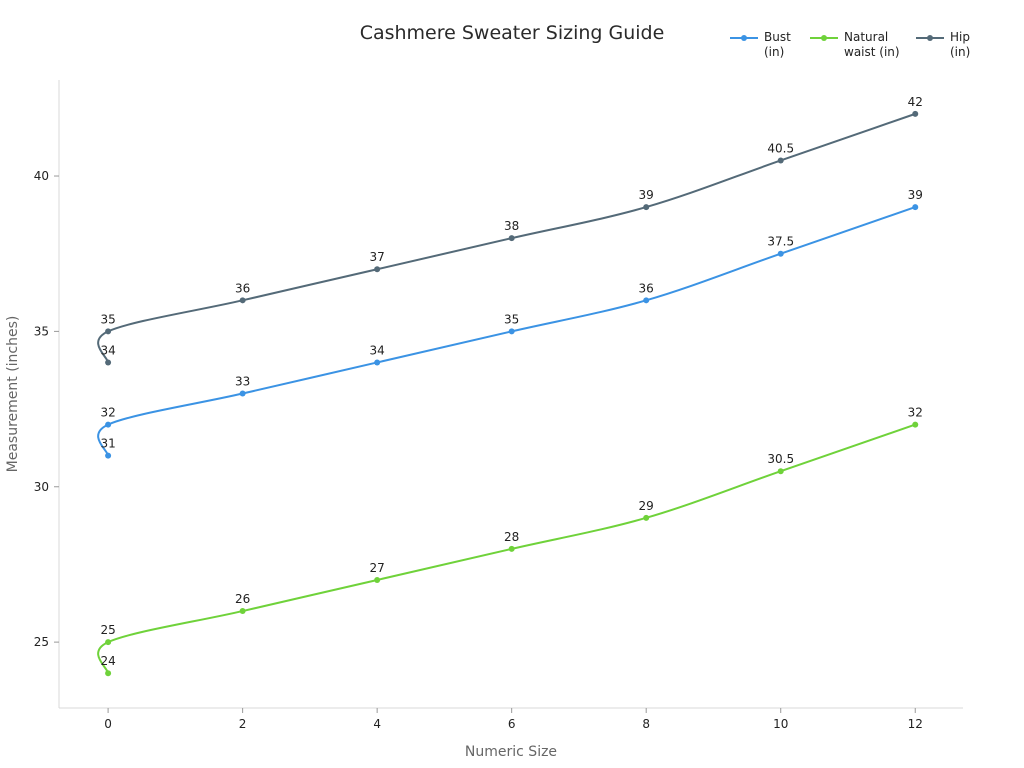 The image size is (1024, 768). I want to click on data-label: 40.5, so click(780, 148).